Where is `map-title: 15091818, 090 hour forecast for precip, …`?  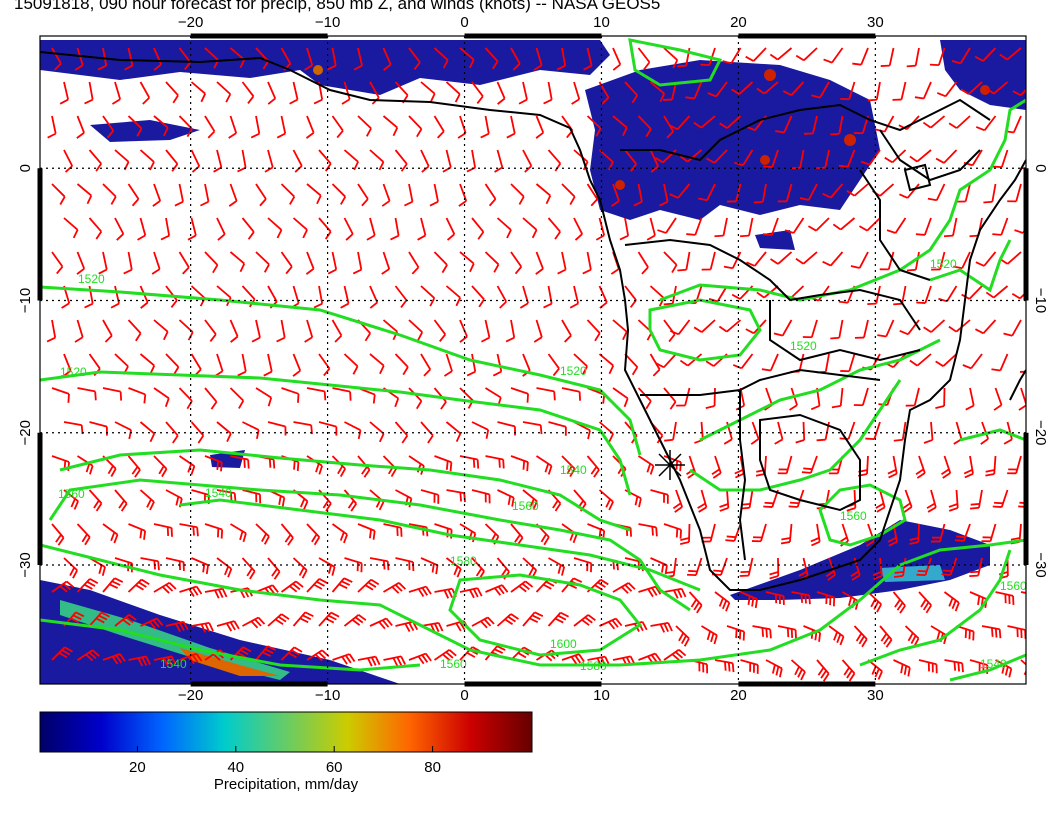
map-title: 15091818, 090 hour forecast for precip, … is located at coordinates (337, 6).